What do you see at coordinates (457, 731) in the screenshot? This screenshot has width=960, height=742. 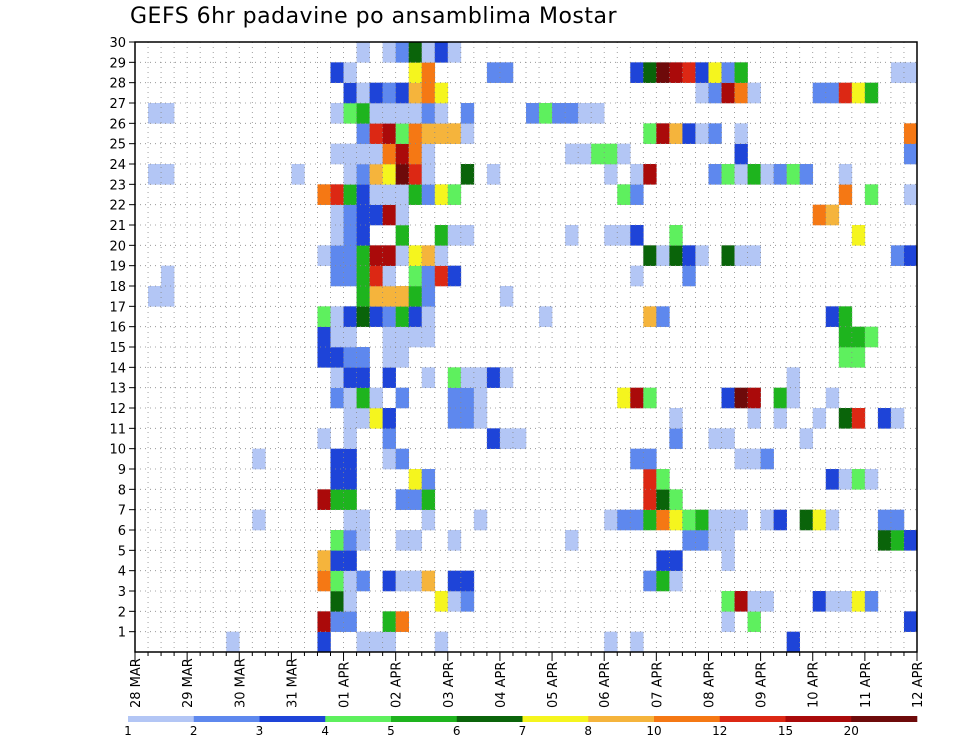 I see `colorbar-label: 6` at bounding box center [457, 731].